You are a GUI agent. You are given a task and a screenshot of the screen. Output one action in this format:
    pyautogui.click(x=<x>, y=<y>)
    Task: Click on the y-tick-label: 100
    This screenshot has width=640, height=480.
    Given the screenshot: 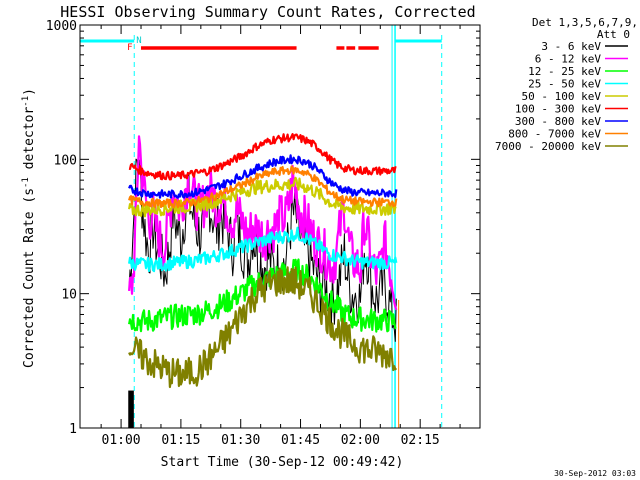 What is the action you would take?
    pyautogui.click(x=65, y=160)
    